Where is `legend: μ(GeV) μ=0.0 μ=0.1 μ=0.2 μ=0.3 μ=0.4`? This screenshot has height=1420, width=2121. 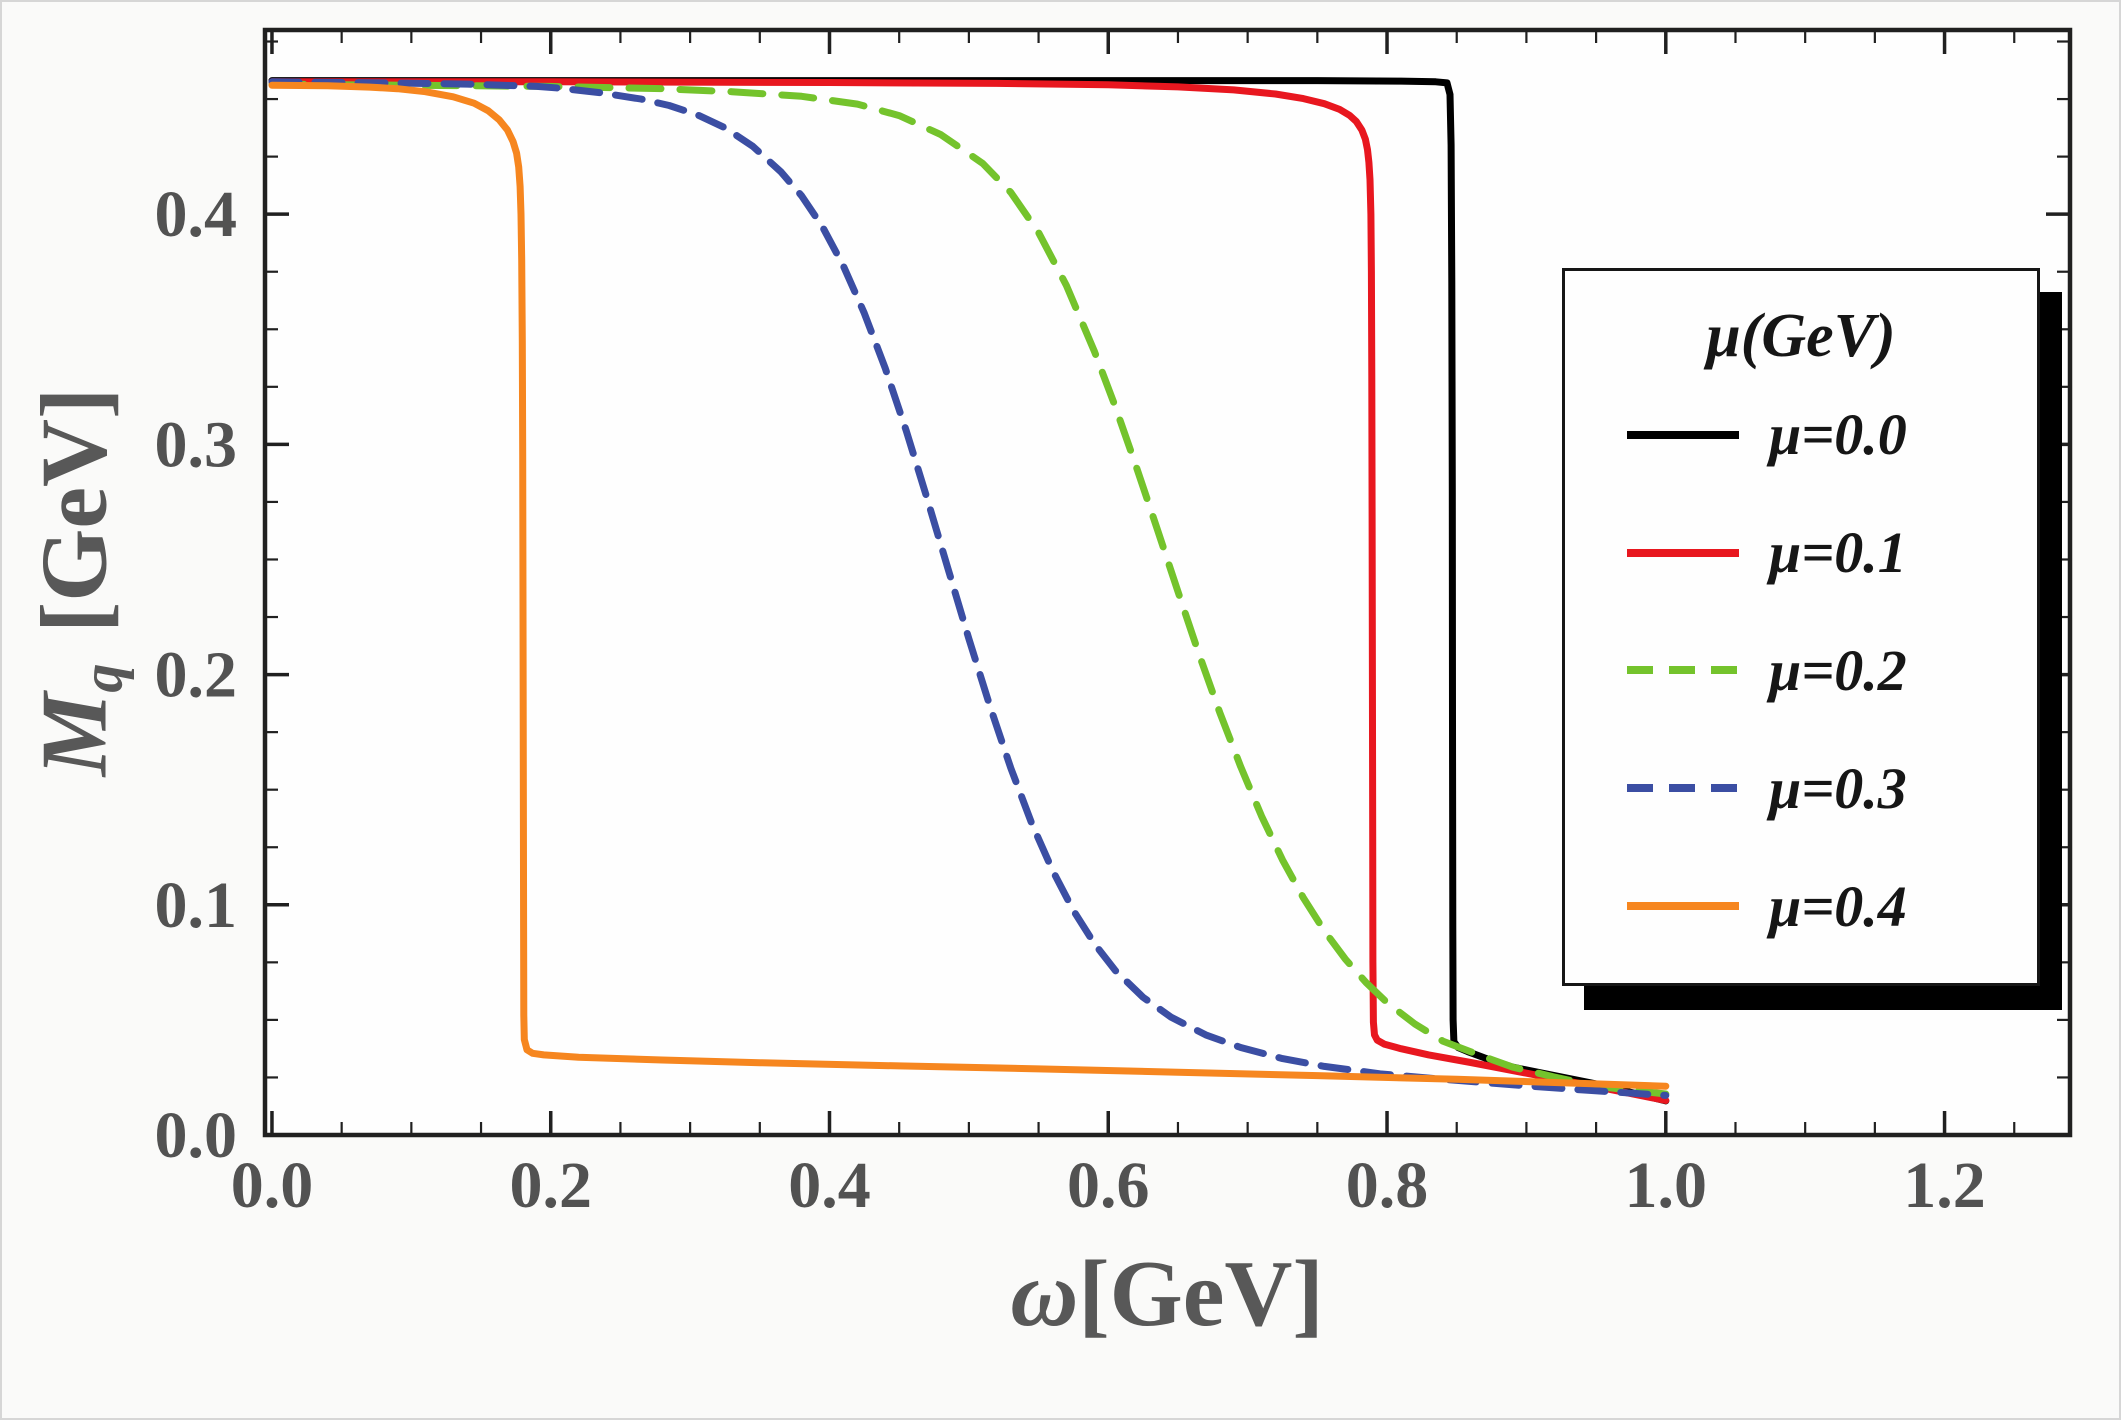
legend: μ(GeV) μ=0.0 μ=0.1 μ=0.2 μ=0.3 μ=0.4 is located at coordinates (1801, 627).